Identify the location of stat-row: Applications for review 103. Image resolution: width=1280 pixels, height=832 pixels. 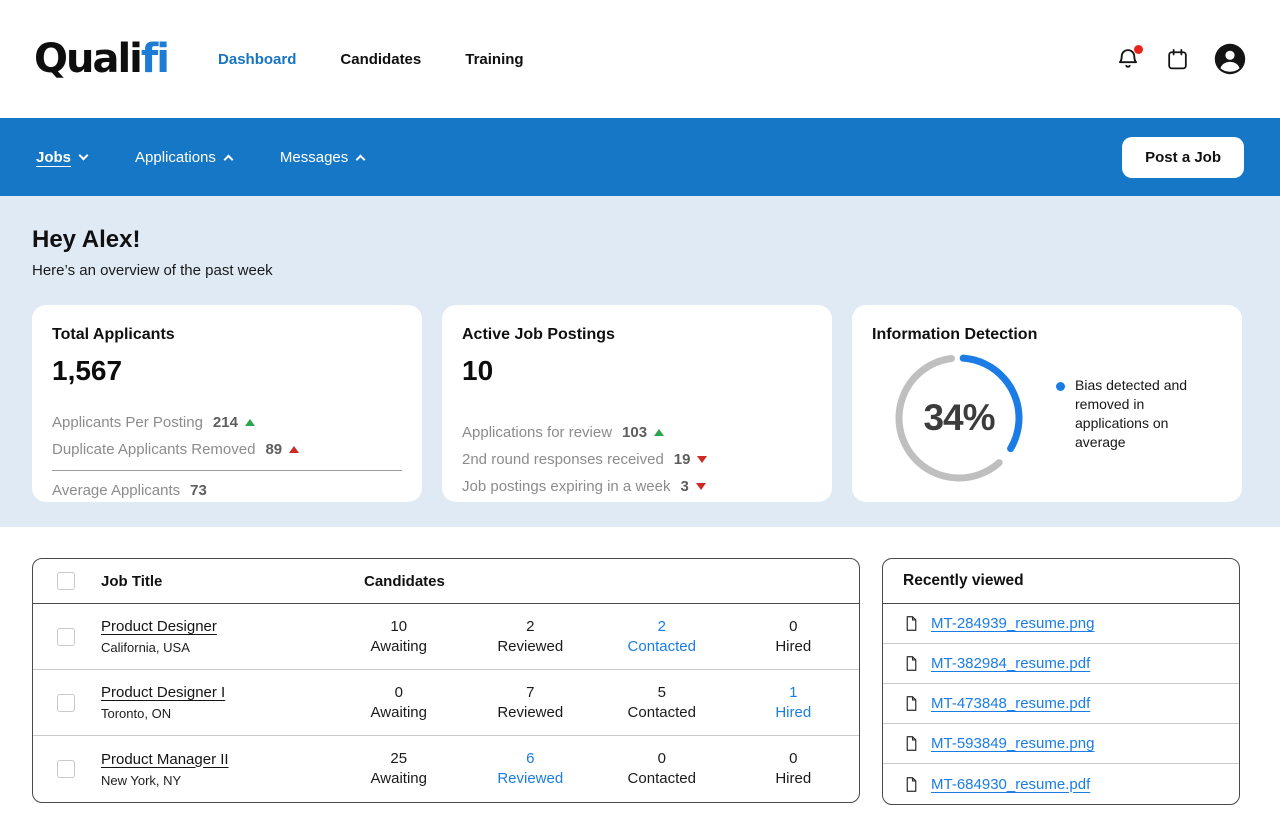
(637, 432).